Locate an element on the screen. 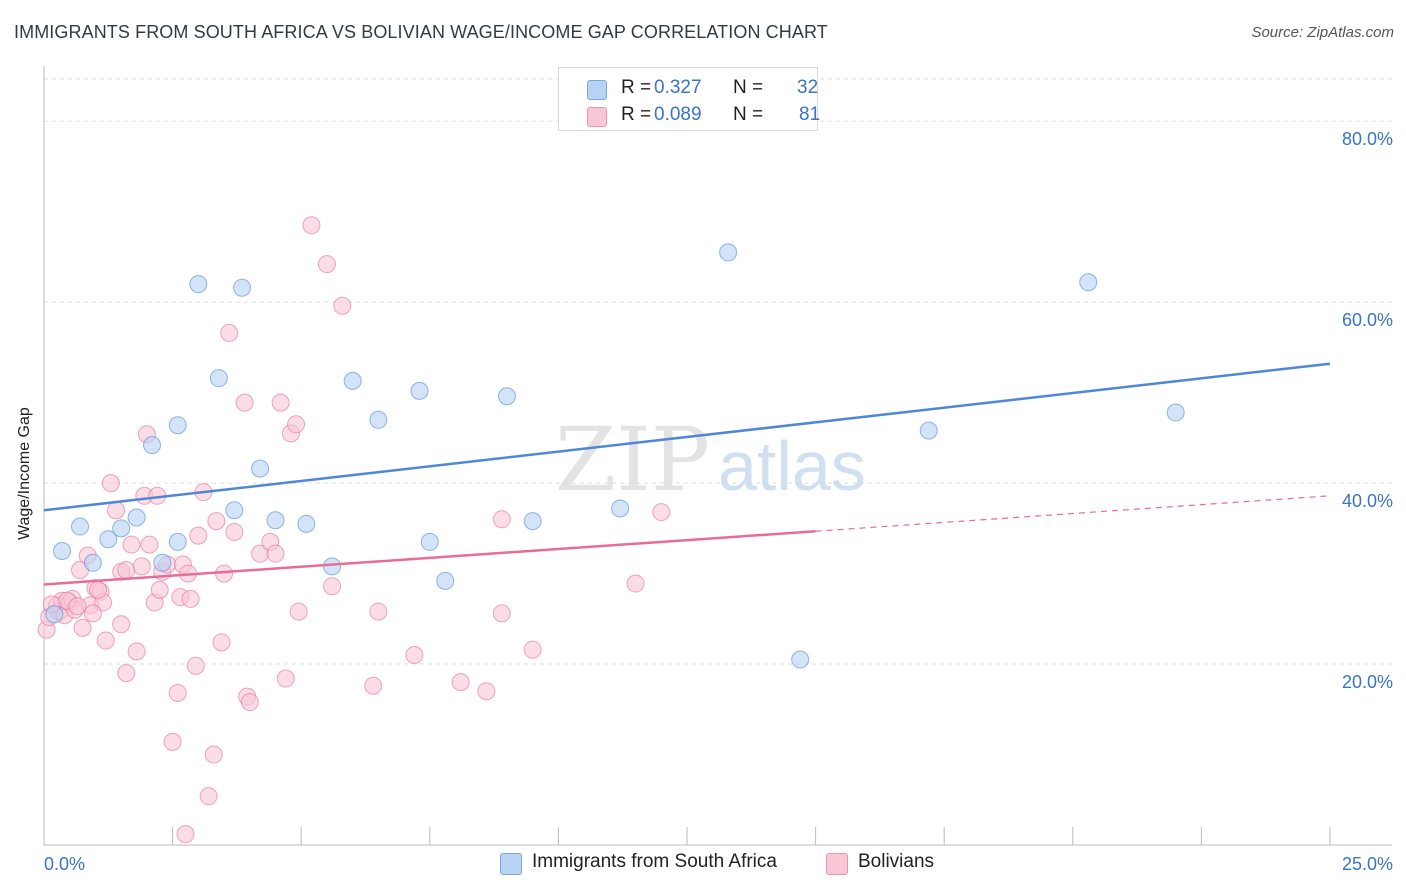 The height and width of the screenshot is (892, 1406). watermark-zip: ZIP is located at coordinates (632, 459).